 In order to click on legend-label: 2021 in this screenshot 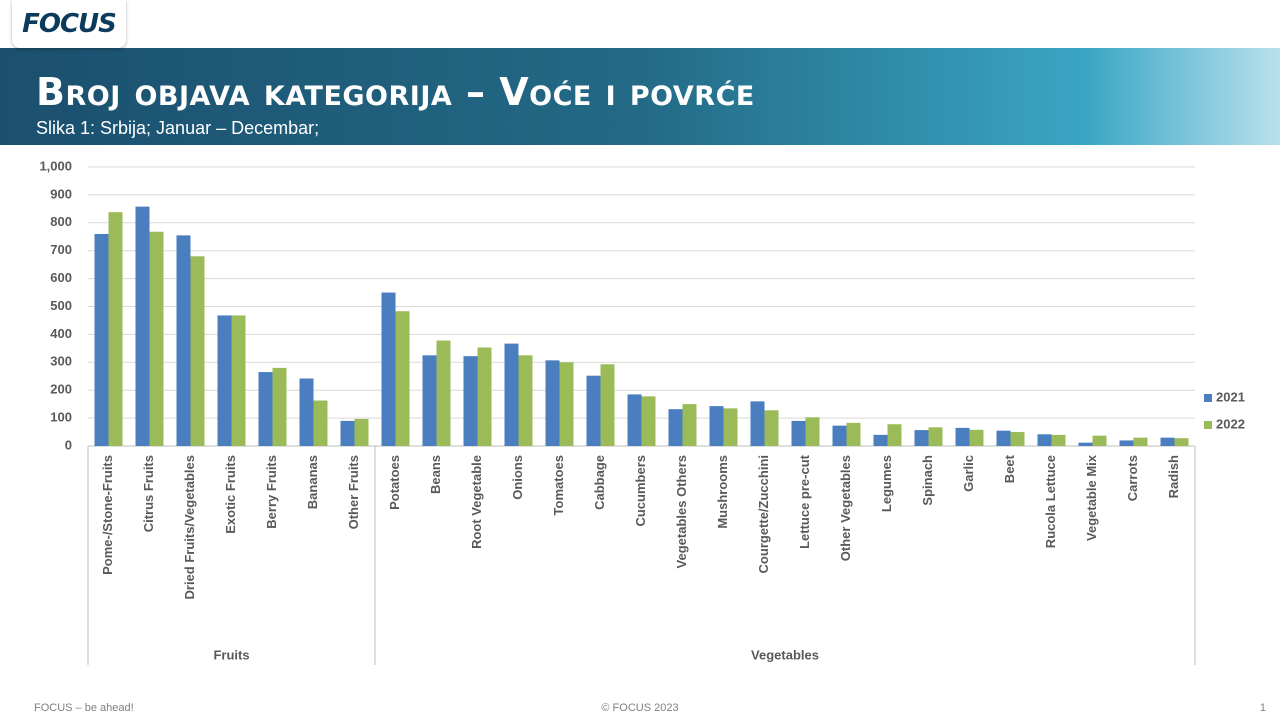, I will do `click(1230, 396)`.